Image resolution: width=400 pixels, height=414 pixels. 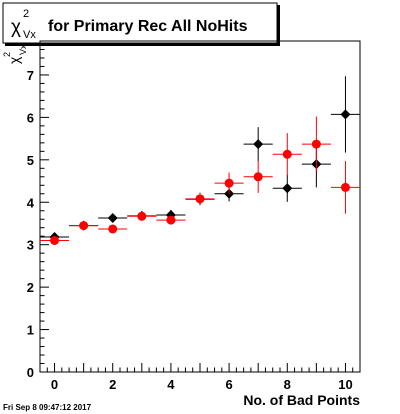 What do you see at coordinates (26, 14) in the screenshot?
I see `title-chi-sup: 2` at bounding box center [26, 14].